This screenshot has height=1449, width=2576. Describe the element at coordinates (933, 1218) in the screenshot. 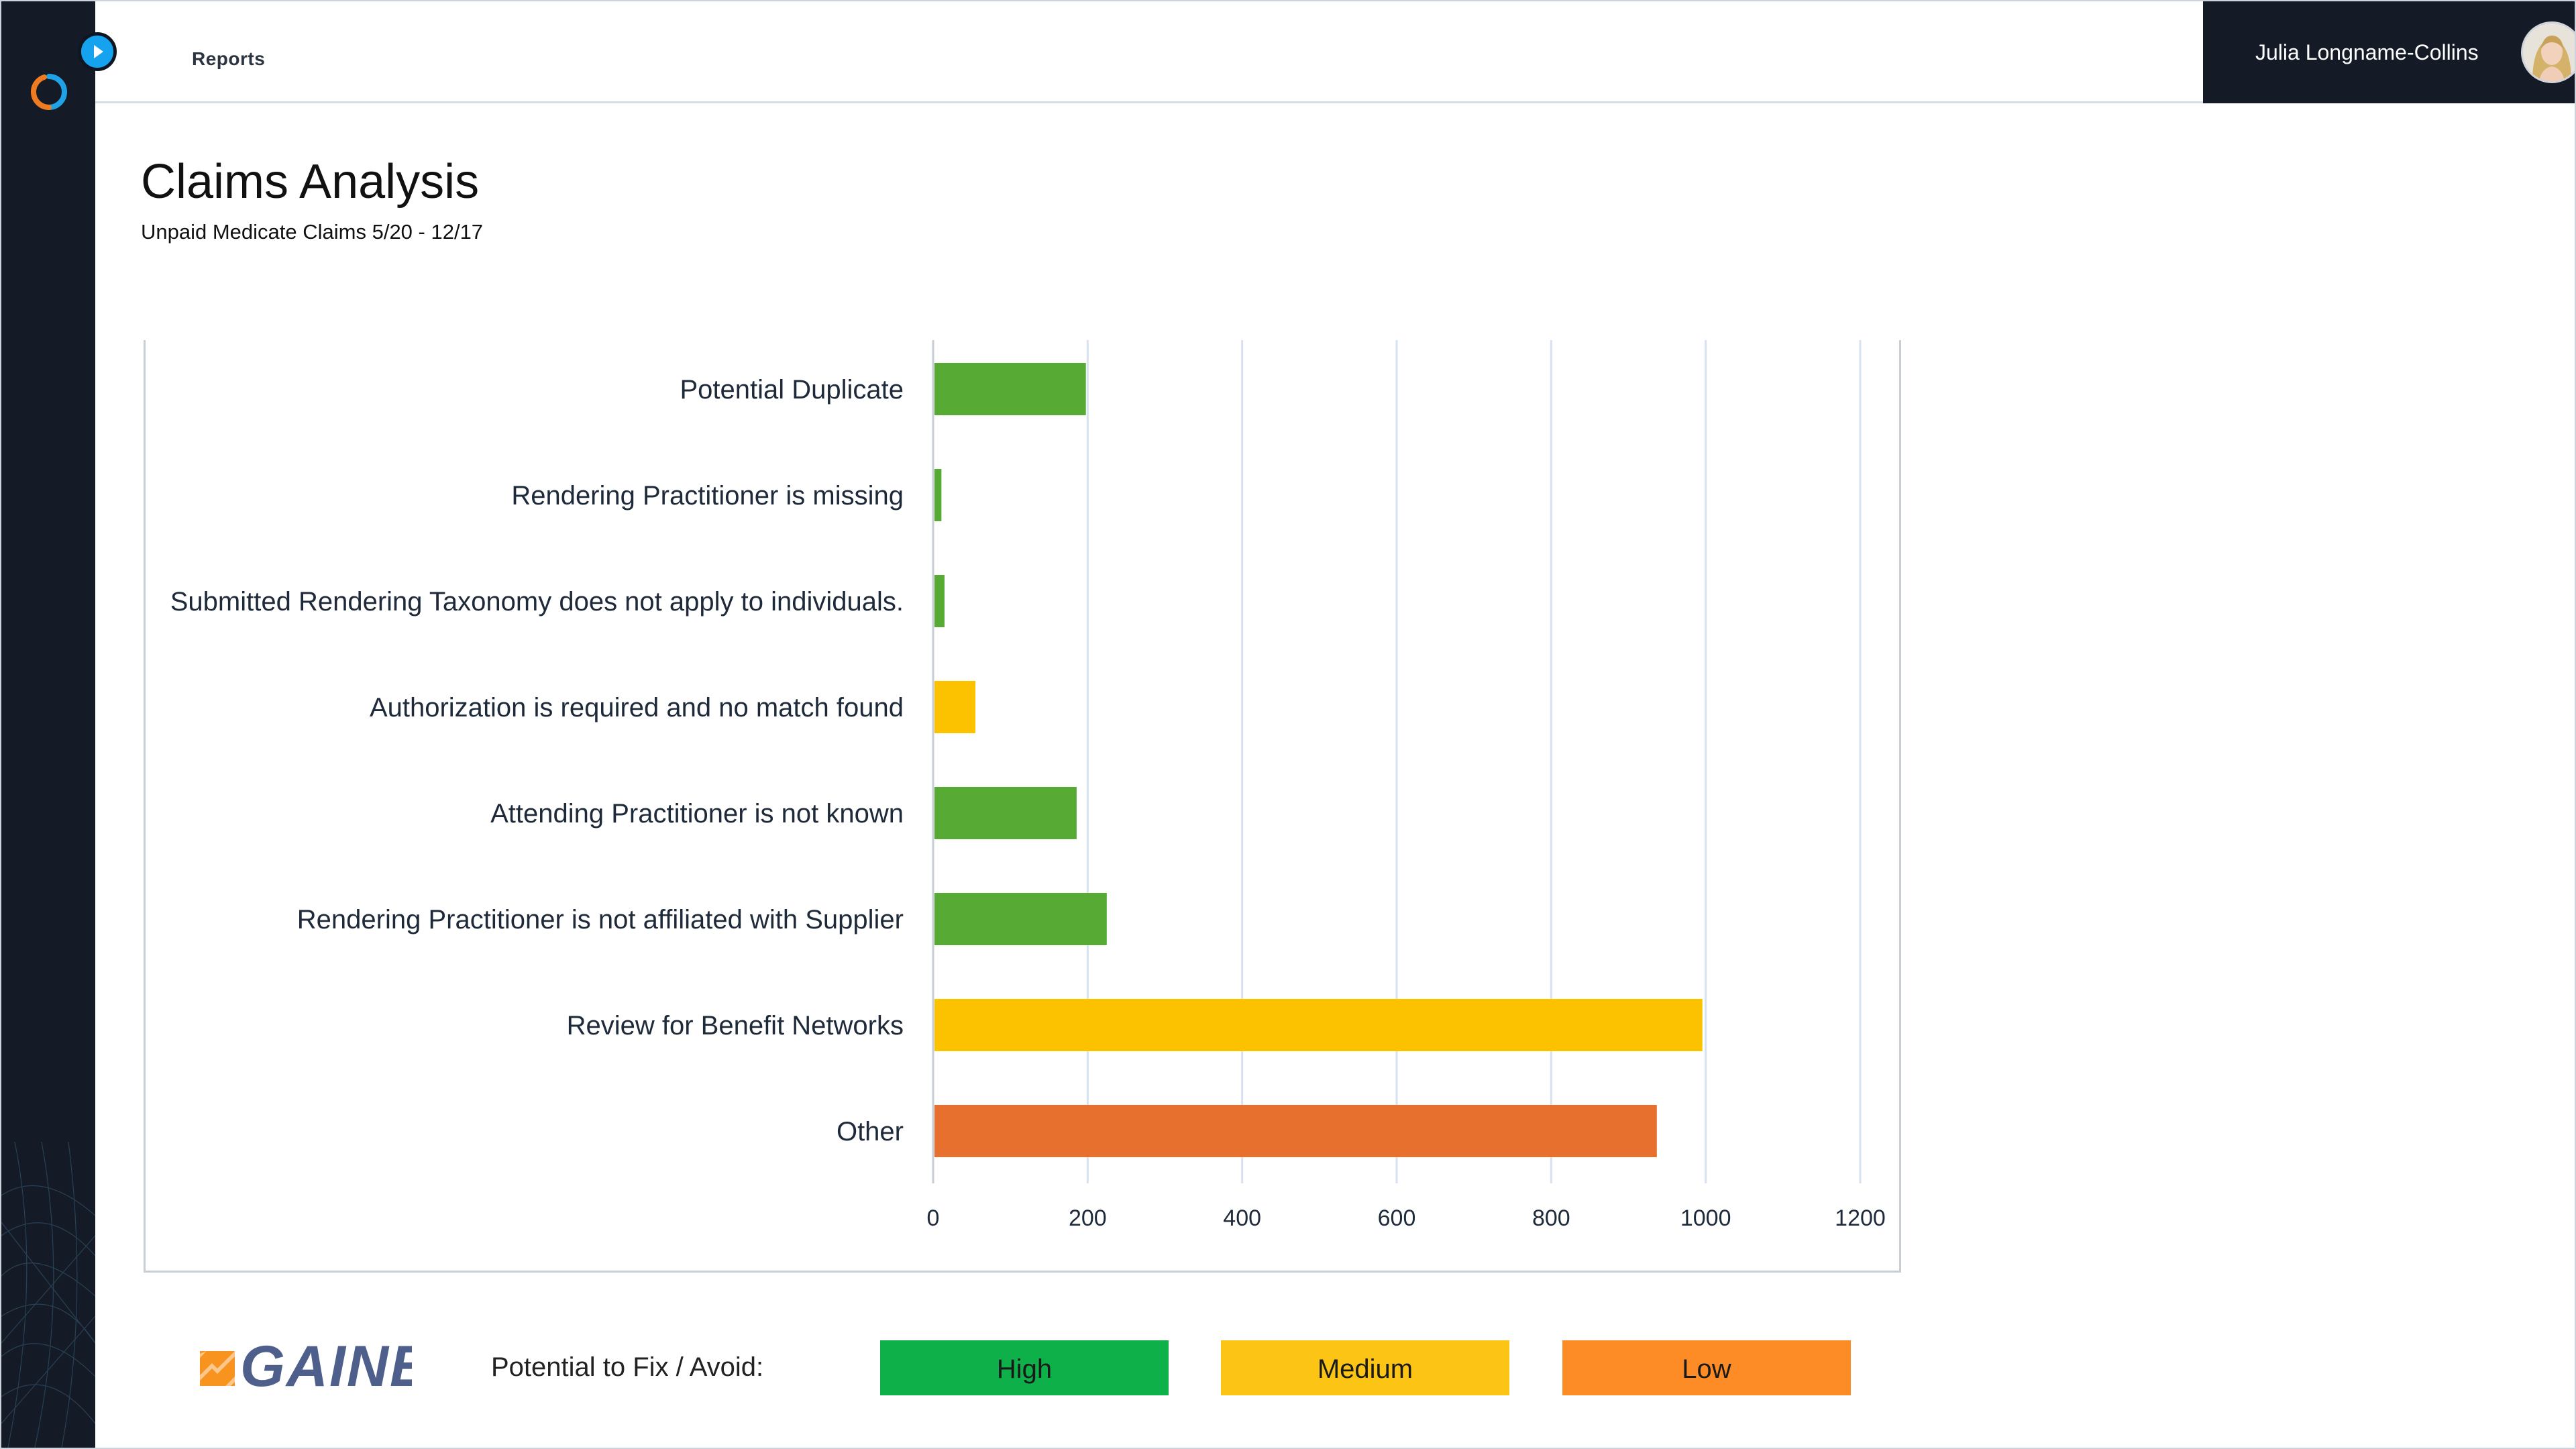

I see `x-tick-label: 0` at that location.